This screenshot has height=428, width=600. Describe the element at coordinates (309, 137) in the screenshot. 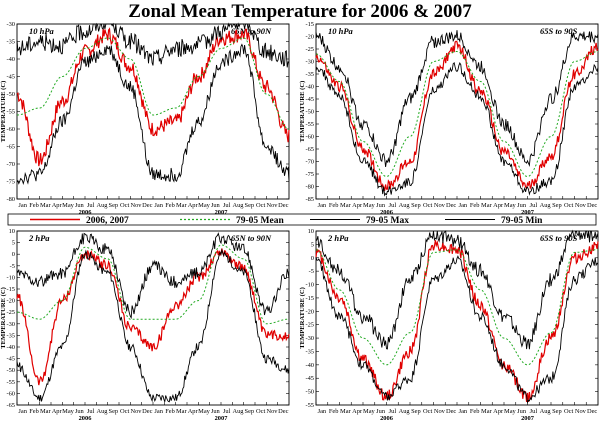

I see `y-tick-label: -60` at that location.